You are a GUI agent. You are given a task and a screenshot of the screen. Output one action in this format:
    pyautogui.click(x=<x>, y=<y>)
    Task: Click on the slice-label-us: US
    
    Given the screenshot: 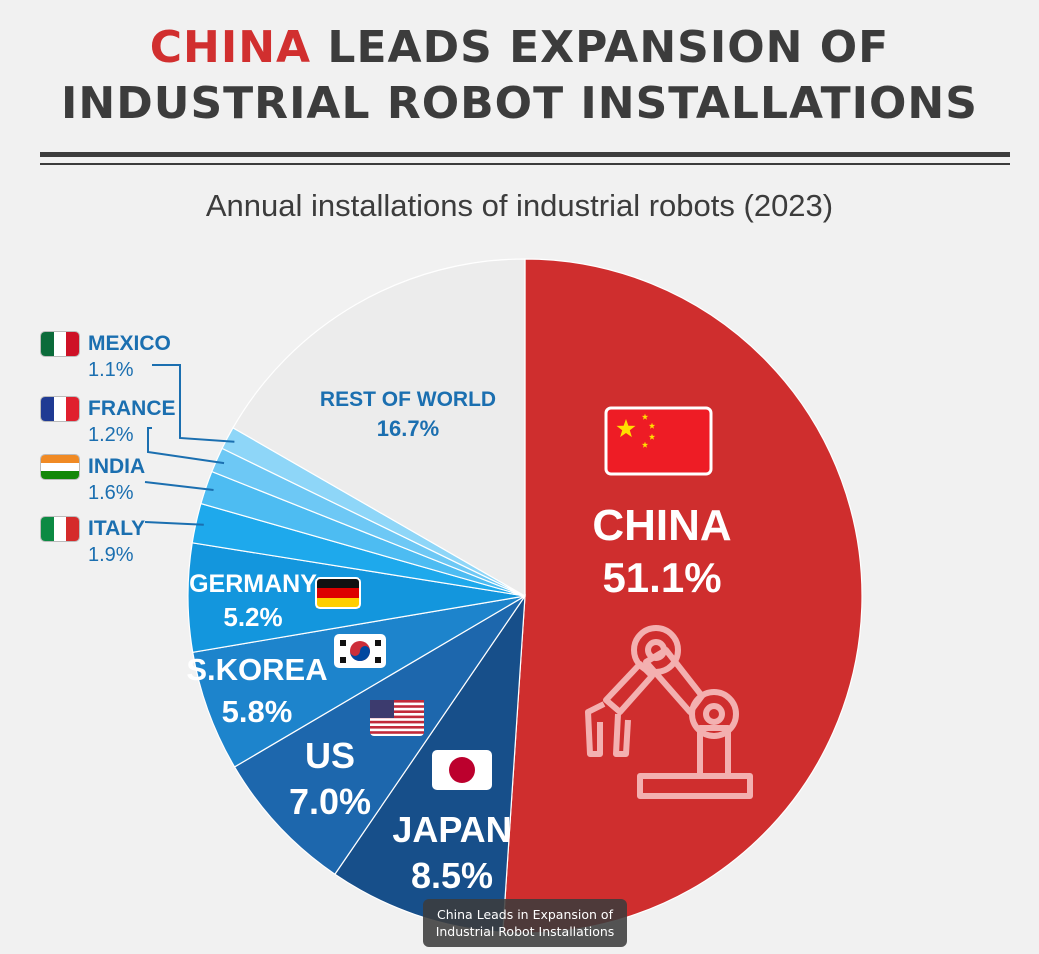 What is the action you would take?
    pyautogui.click(x=330, y=755)
    